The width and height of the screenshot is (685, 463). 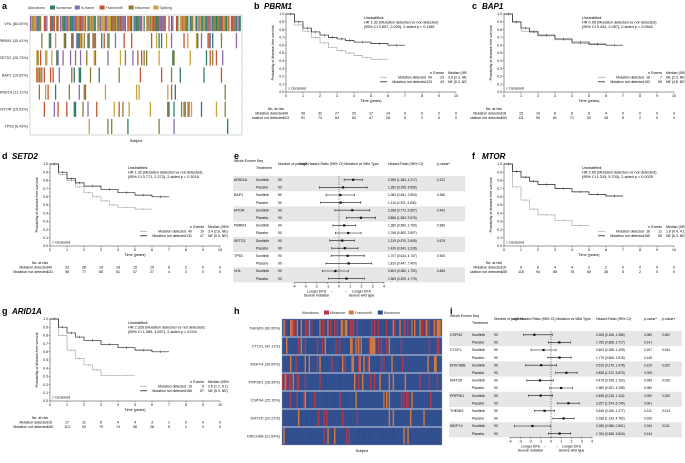 What do you see at coordinates (572, 118) in the screenshot?
I see `risk-value: 71` at bounding box center [572, 118].